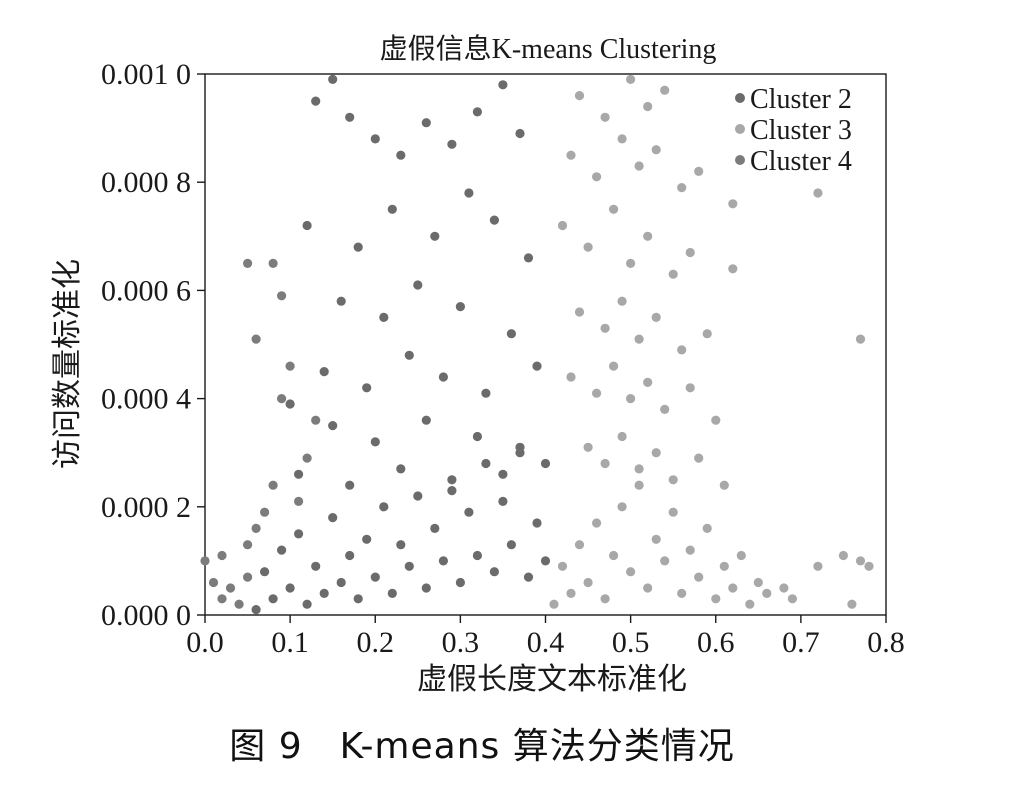 The image size is (1016, 786). I want to click on legend-label: Cluster 4, so click(801, 161).